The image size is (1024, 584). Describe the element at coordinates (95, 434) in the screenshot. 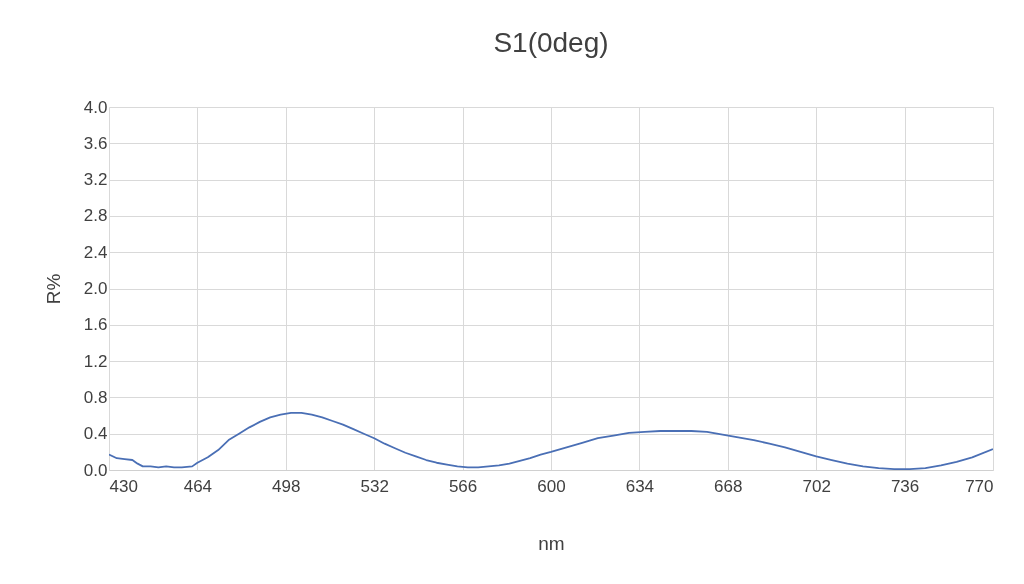

I see `y-tick-label: 0.4` at that location.